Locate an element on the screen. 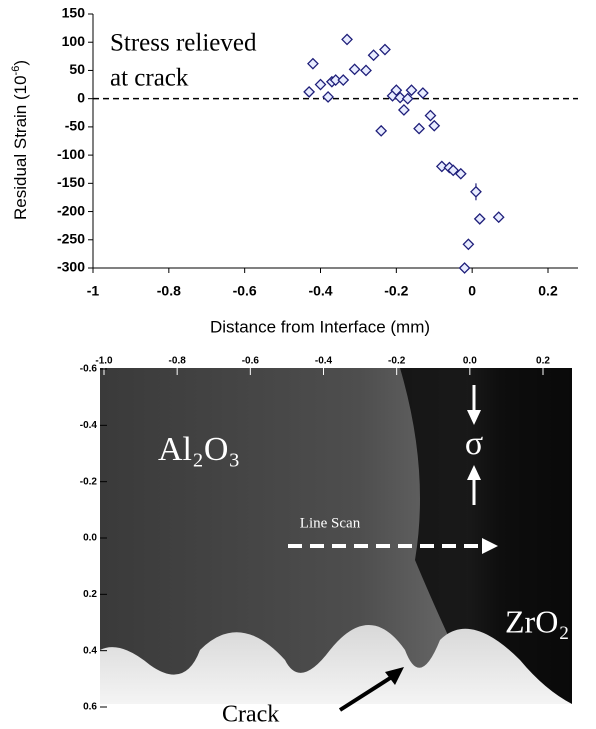 This screenshot has width=596, height=729. y-tick-label: 0.0 is located at coordinates (90, 538).